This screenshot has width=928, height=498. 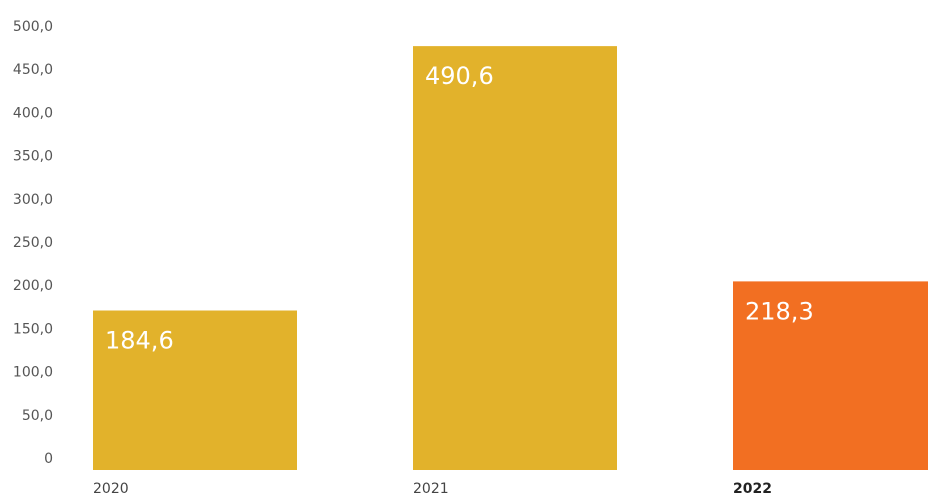 I want to click on y-tick-label: 500,0, so click(x=33, y=27).